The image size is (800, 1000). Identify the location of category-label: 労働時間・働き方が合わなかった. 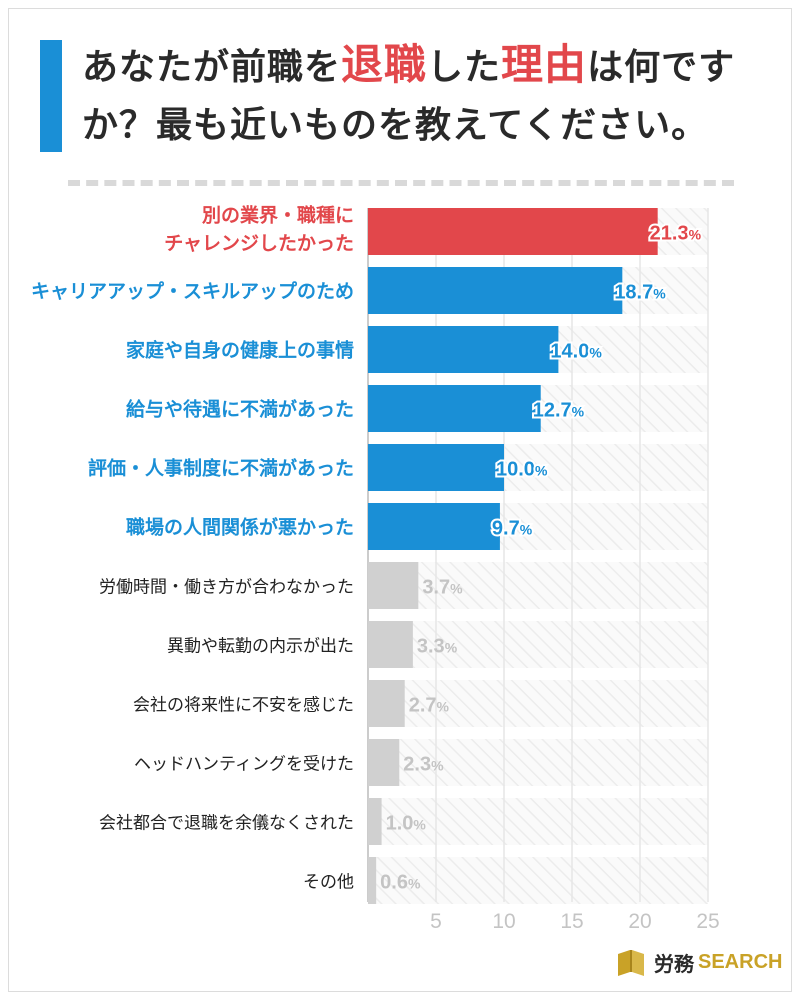
(226, 588).